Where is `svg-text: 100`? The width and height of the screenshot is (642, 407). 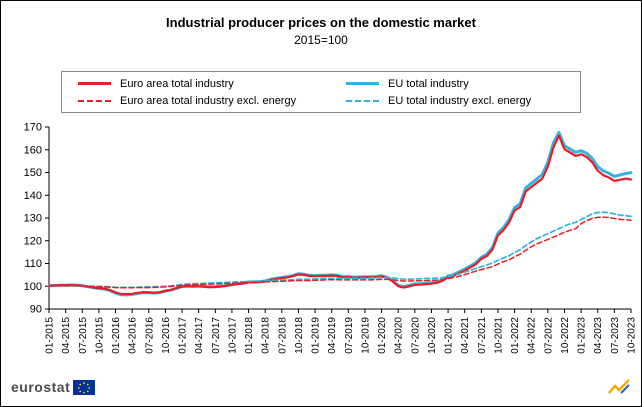
svg-text: 100 is located at coordinates (33, 287).